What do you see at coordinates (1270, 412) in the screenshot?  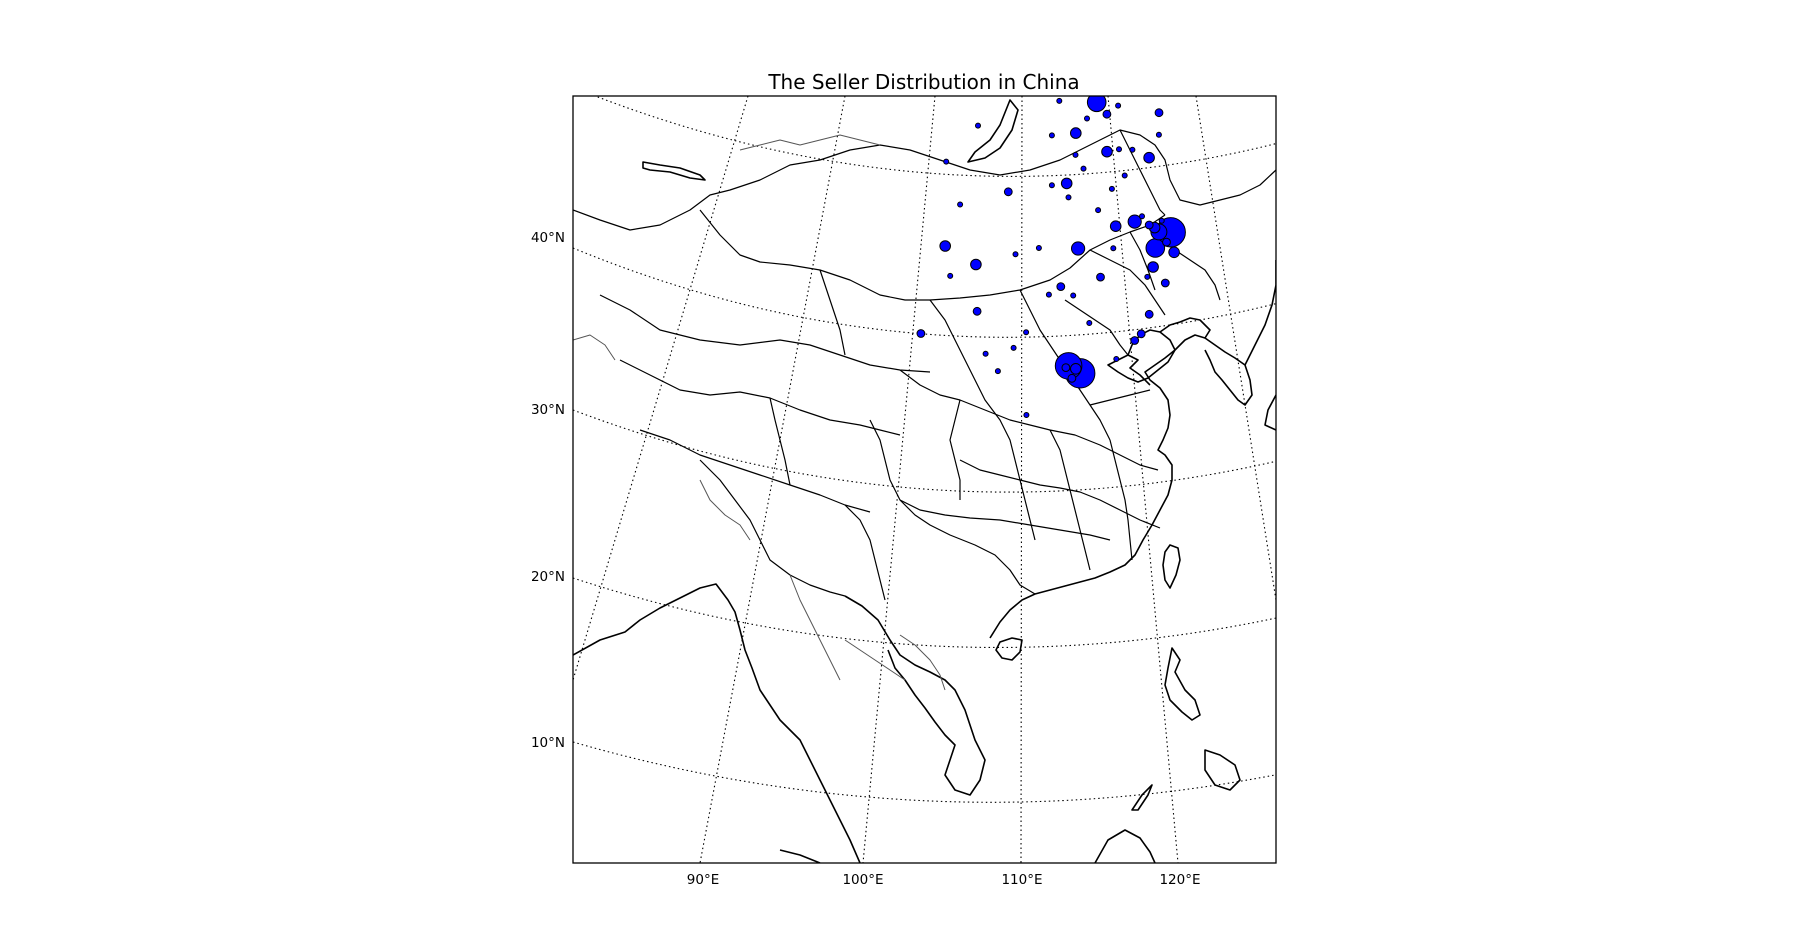 I see `coastline-japan` at bounding box center [1270, 412].